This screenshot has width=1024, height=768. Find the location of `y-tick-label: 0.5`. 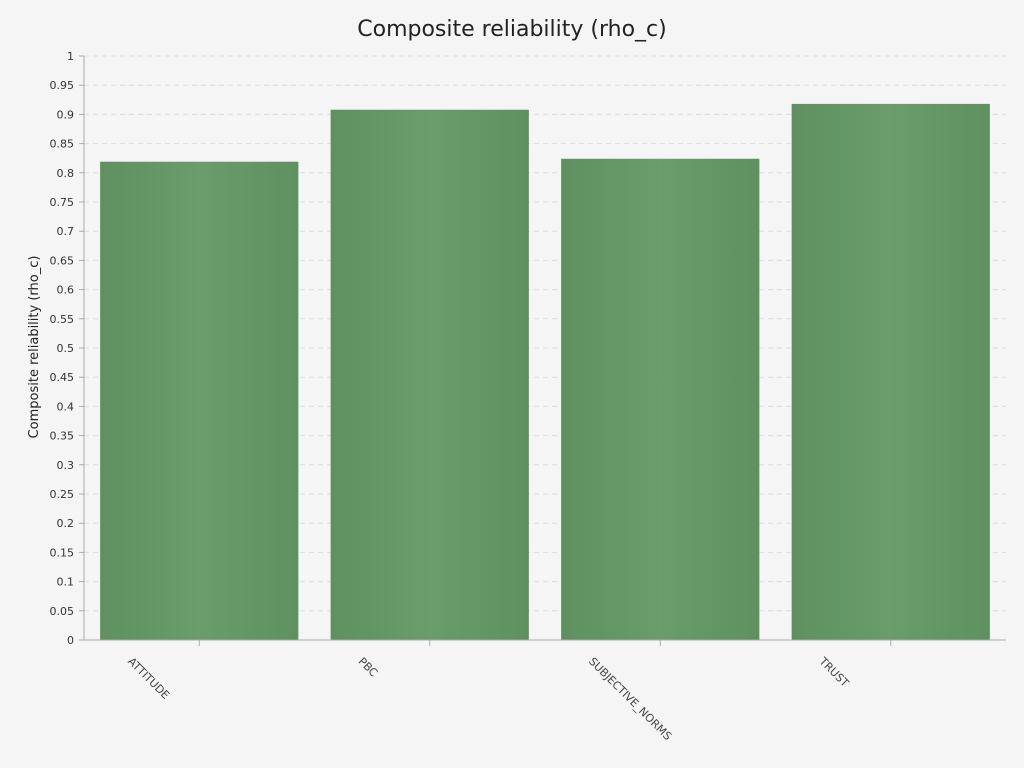

y-tick-label: 0.5 is located at coordinates (66, 348).